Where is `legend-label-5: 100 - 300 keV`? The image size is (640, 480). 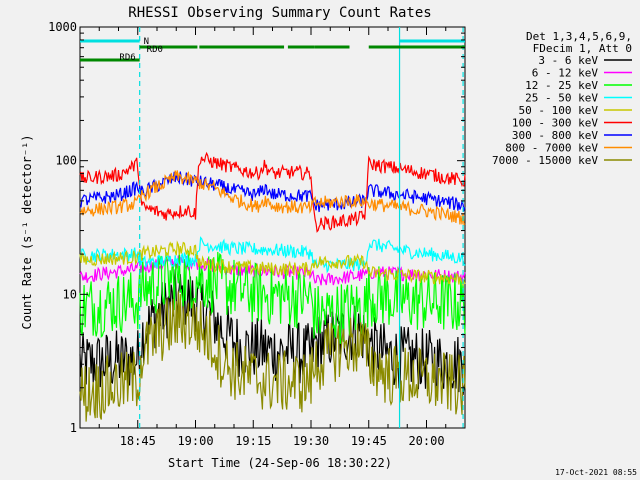 legend-label-5: 100 - 300 keV is located at coordinates (555, 123).